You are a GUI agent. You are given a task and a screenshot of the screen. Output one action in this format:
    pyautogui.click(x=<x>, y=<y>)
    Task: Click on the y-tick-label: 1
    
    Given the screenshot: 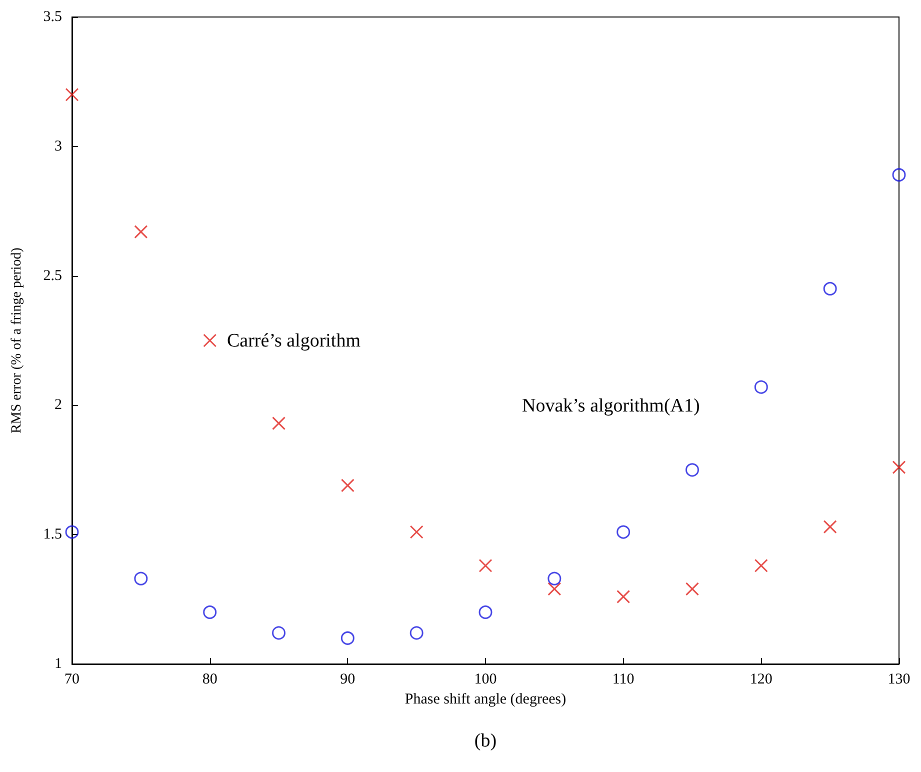 What is the action you would take?
    pyautogui.click(x=58, y=664)
    